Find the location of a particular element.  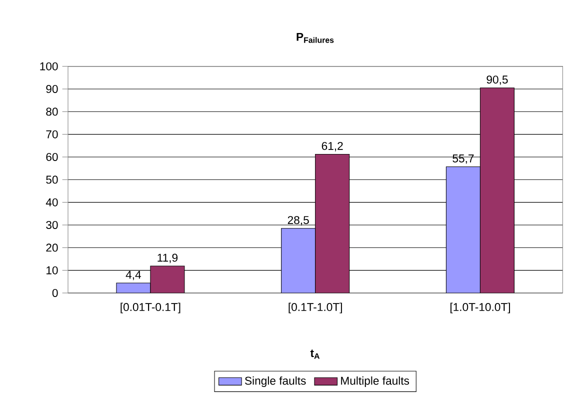

legend-label: Single faults is located at coordinates (275, 381).